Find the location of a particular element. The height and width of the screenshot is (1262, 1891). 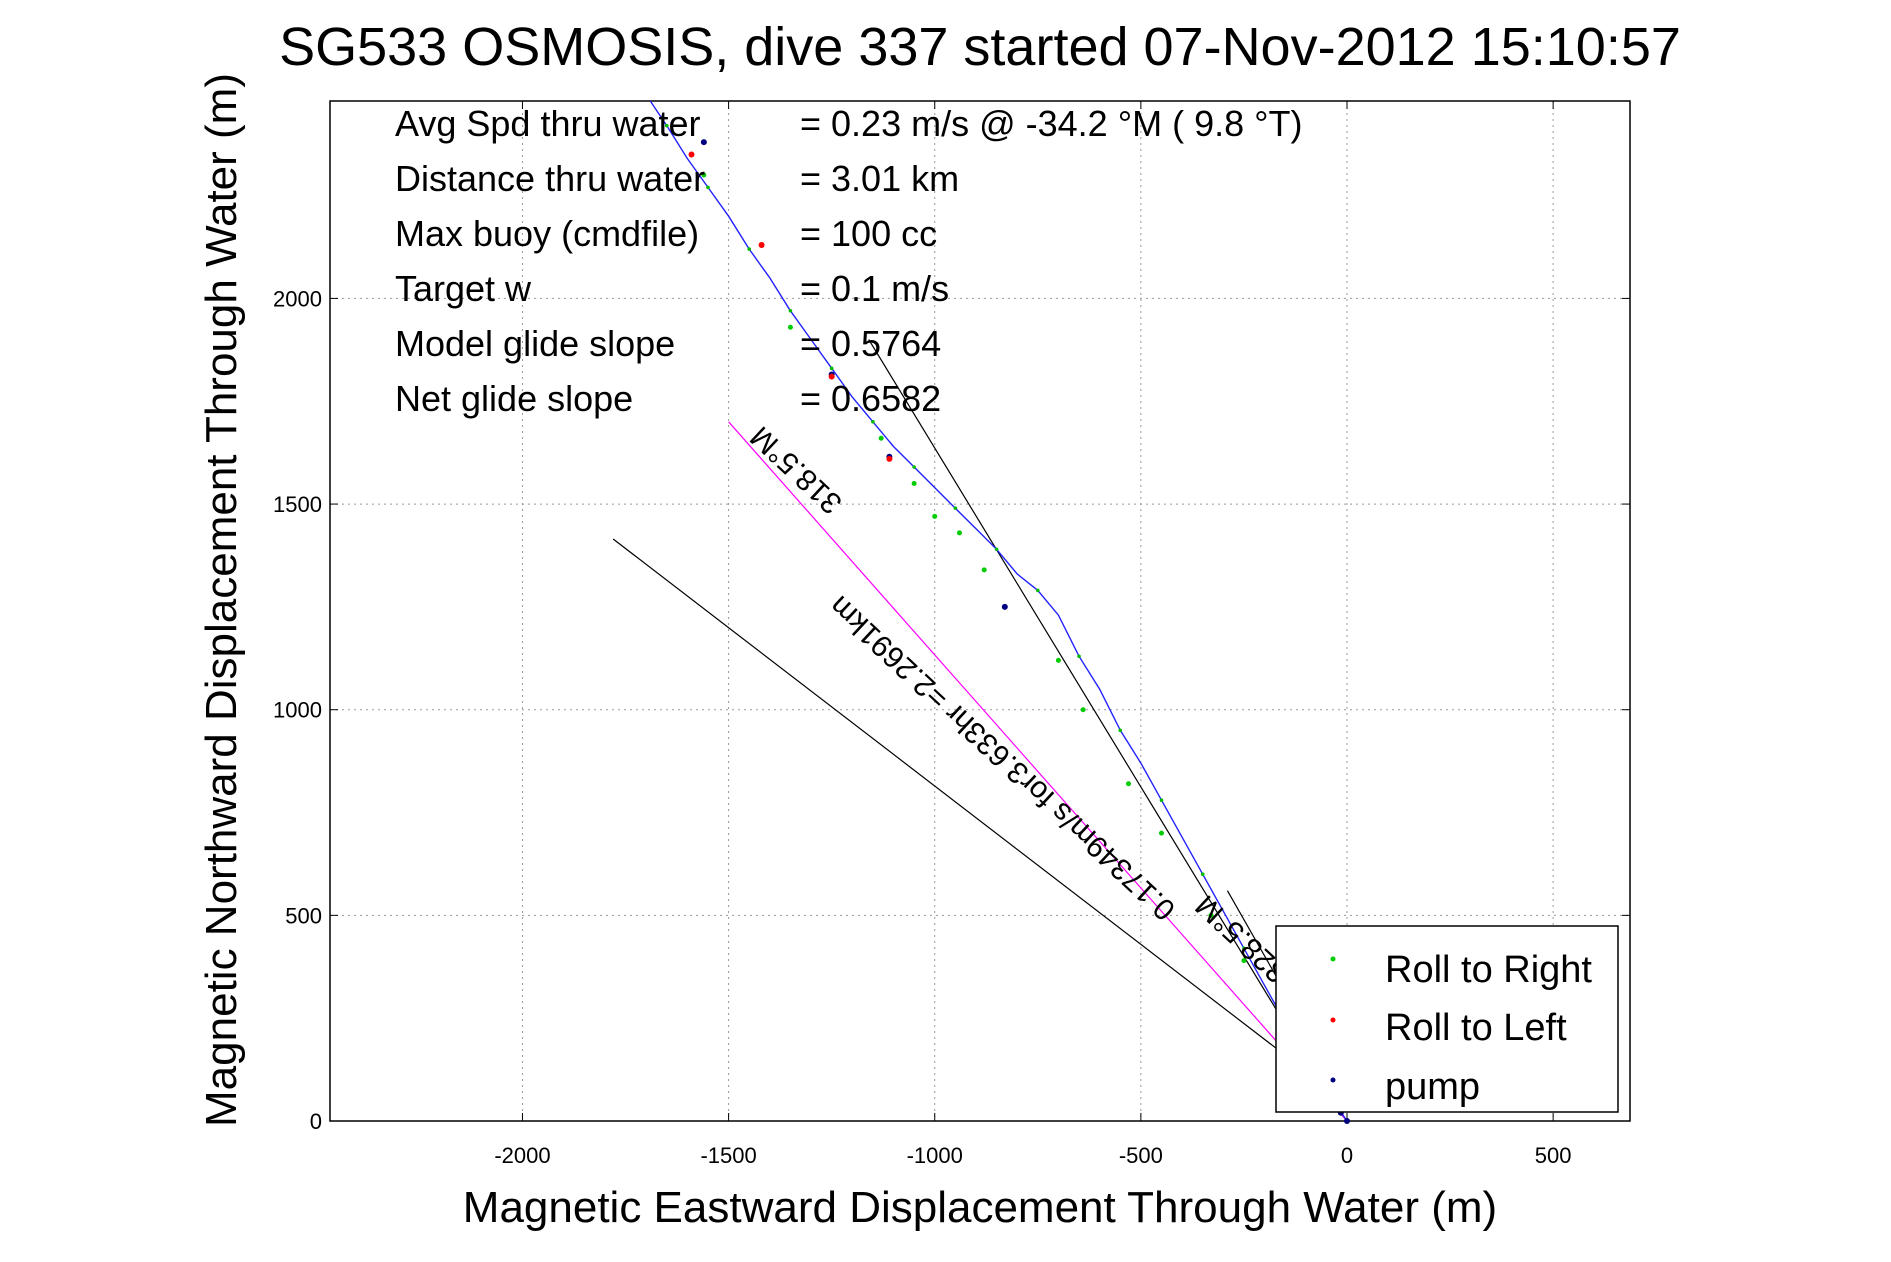

info-label-3: Target w is located at coordinates (463, 288).